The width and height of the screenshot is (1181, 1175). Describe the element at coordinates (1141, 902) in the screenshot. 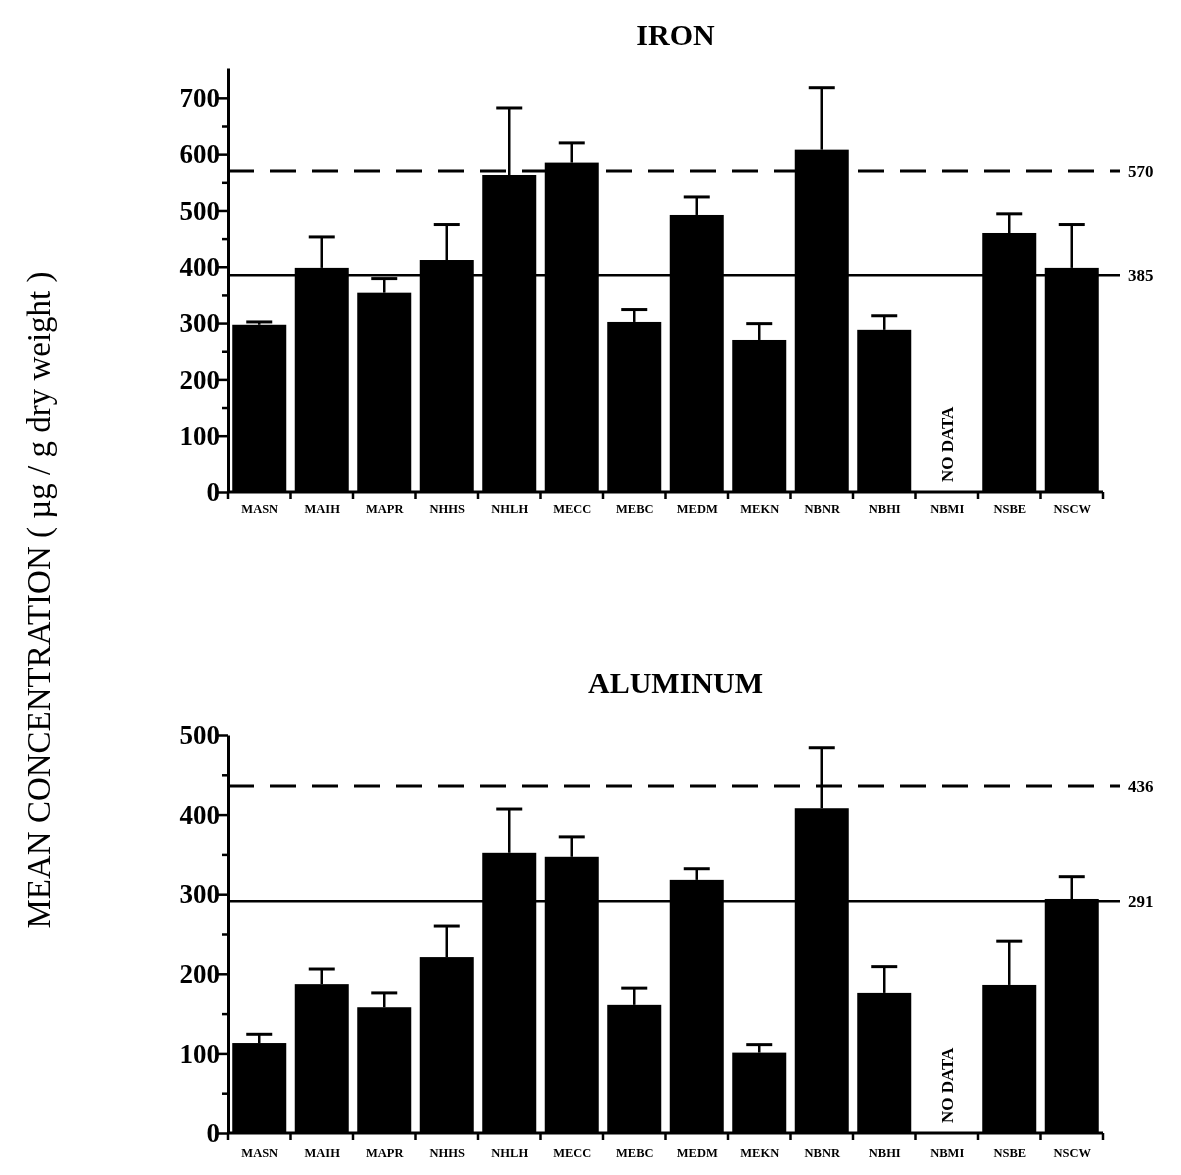

I see `ref-line-label: 291` at that location.